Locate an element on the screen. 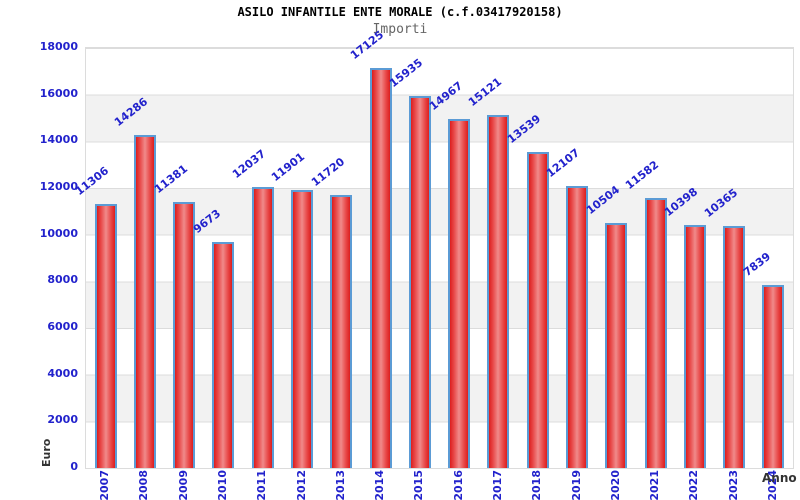 The image size is (800, 500). bar-slot: 12107 is located at coordinates (570, 258).